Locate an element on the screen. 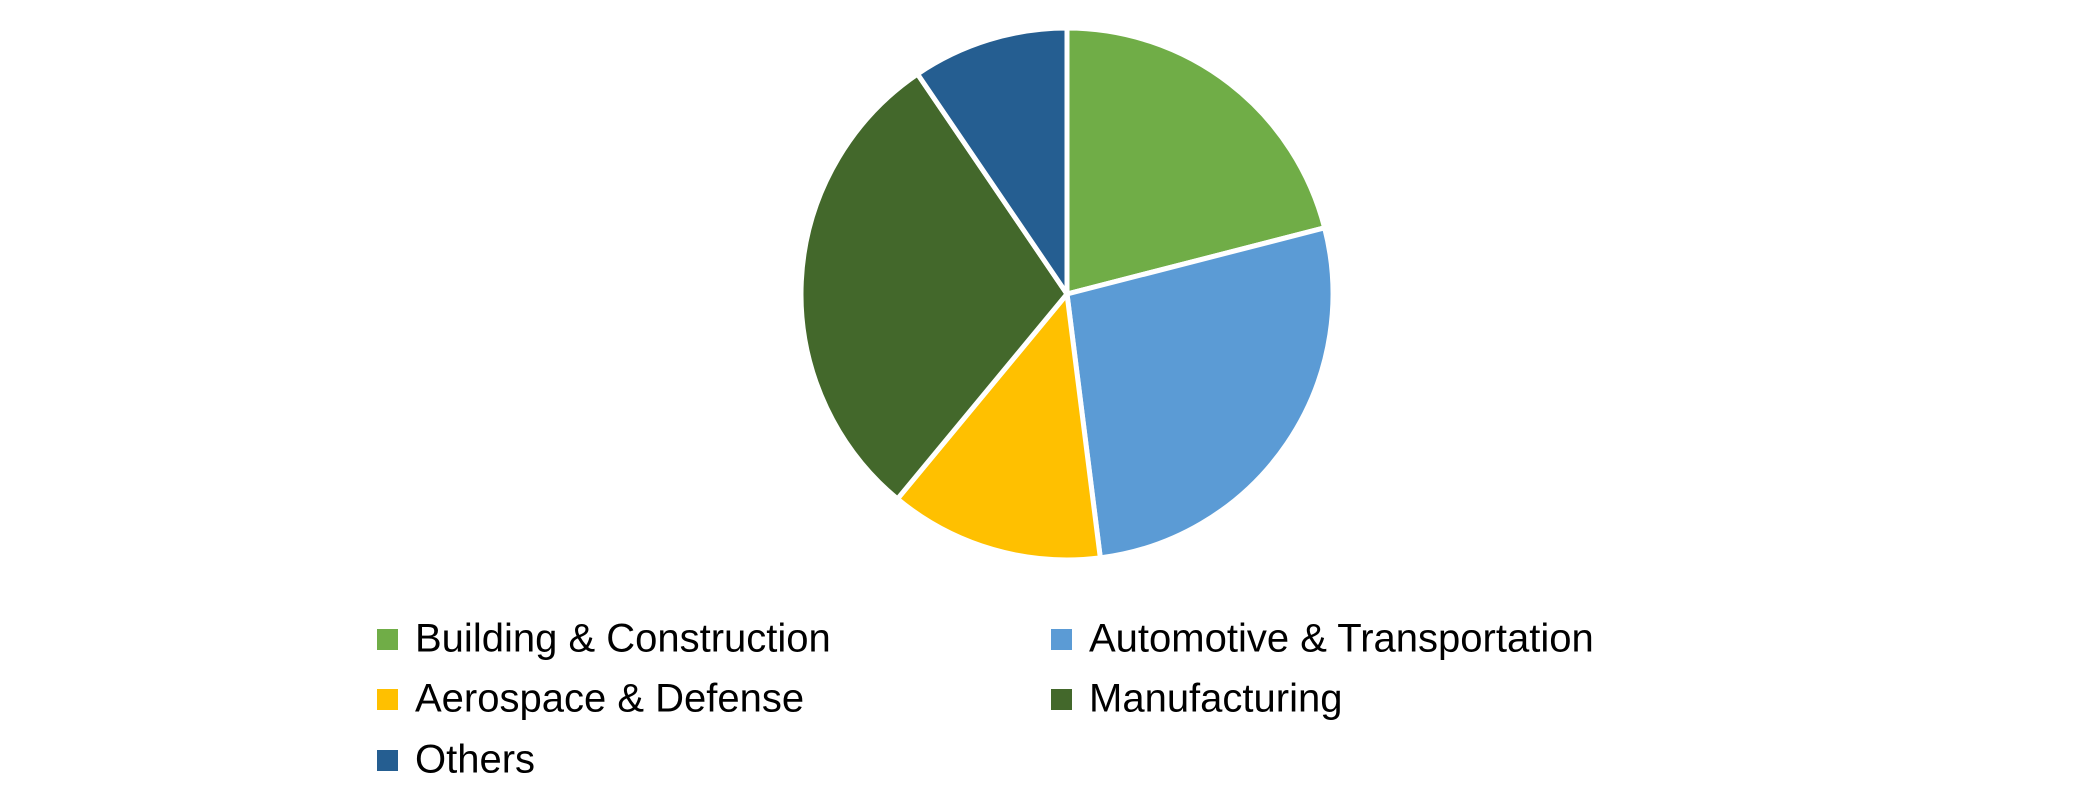 This screenshot has width=2079, height=812. legend-label: Automotive & Transportation is located at coordinates (1341, 639).